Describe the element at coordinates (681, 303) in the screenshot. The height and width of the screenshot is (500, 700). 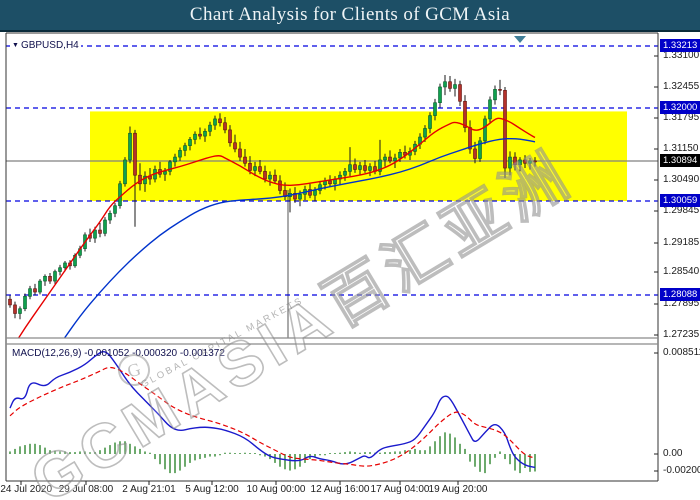
I see `price-tick-label: 1.27895` at that location.